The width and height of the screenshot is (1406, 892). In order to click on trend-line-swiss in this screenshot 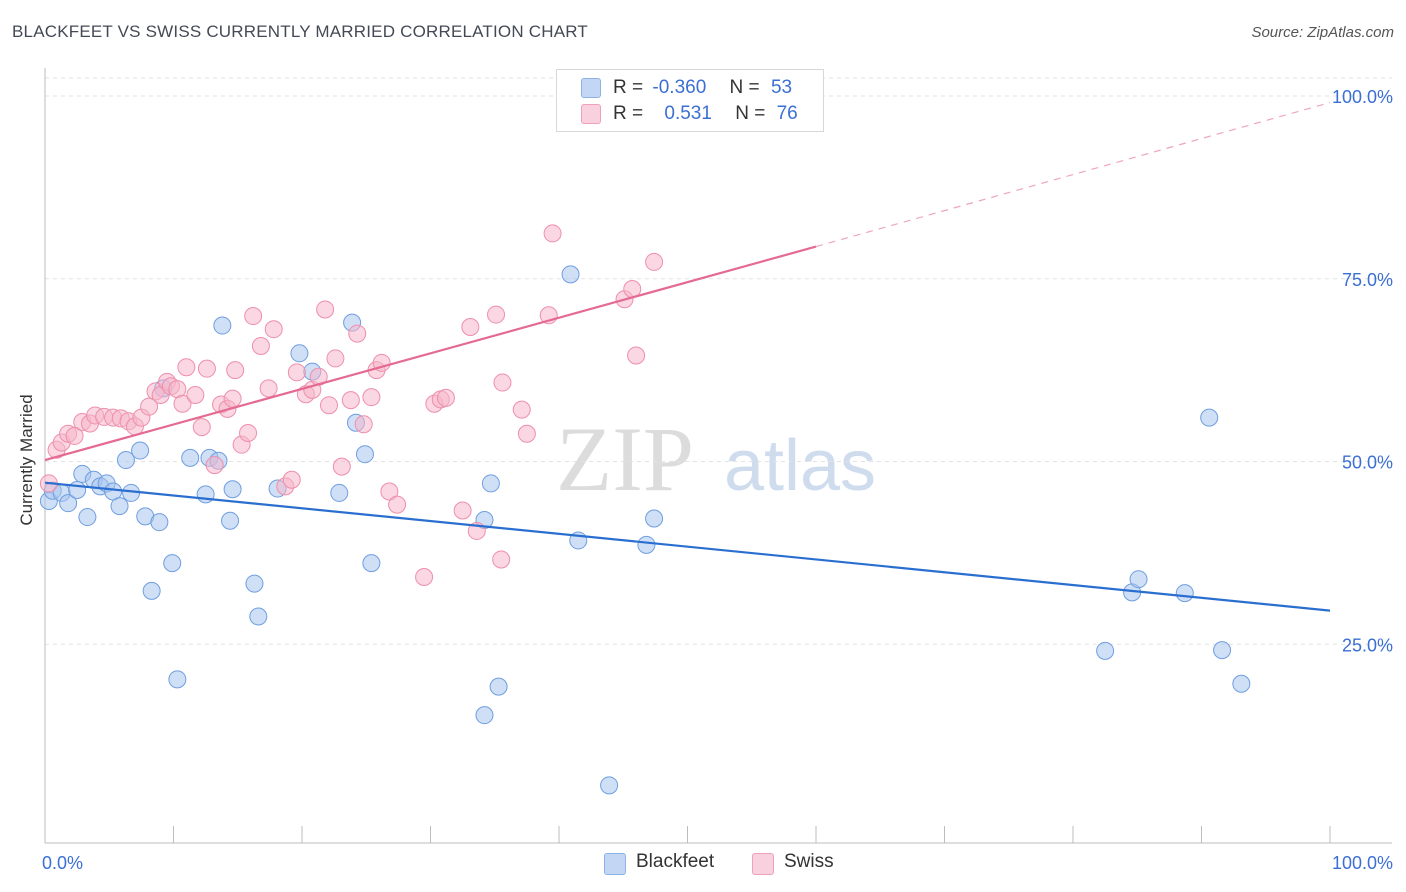, I will do `click(430, 353)`.